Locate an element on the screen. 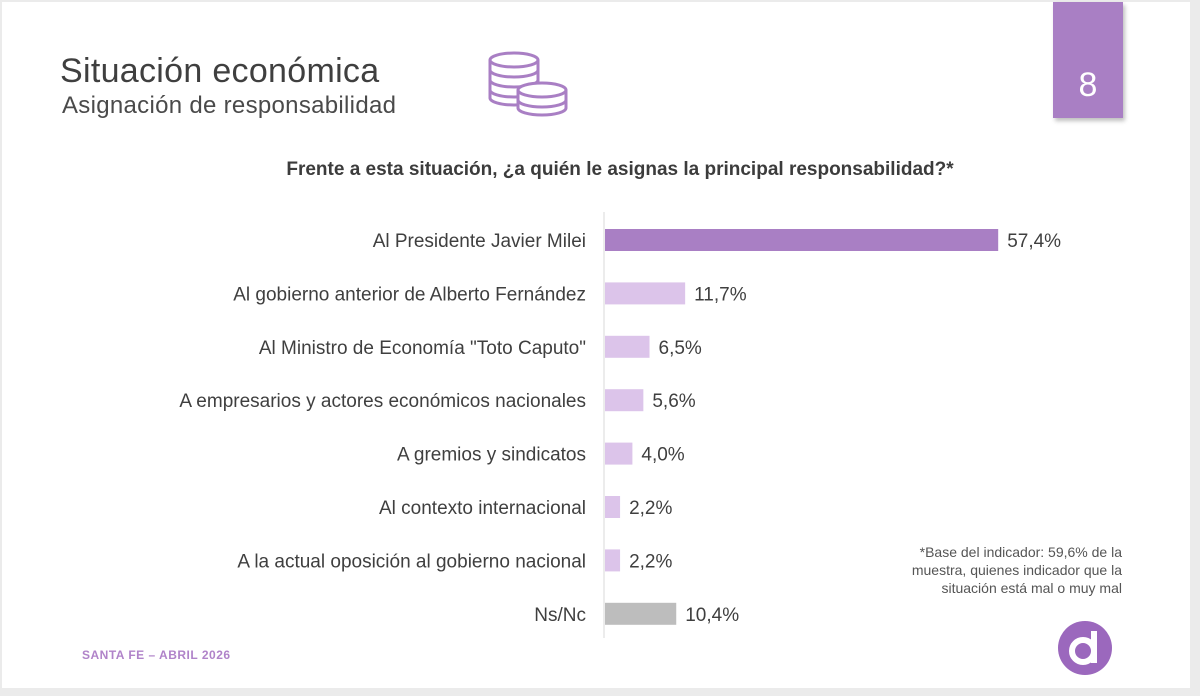 The height and width of the screenshot is (696, 1200). page-title: Situación económica is located at coordinates (220, 71).